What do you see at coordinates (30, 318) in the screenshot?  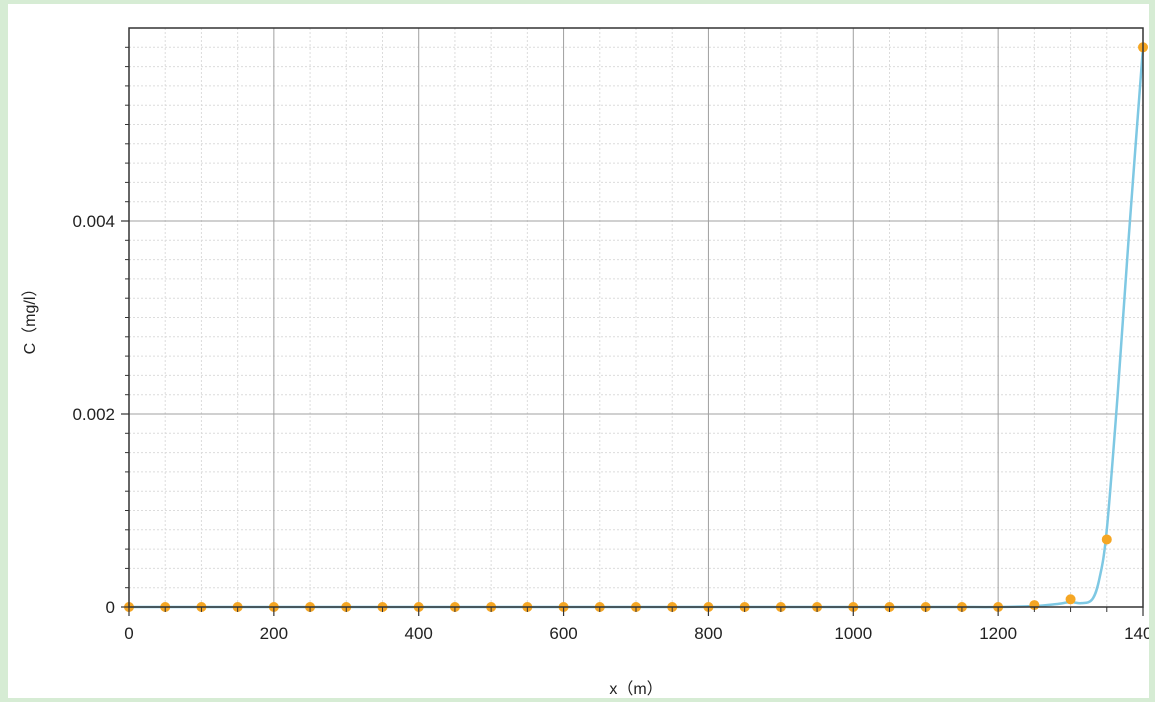 I see `y-axis-title: C（mg/l）` at bounding box center [30, 318].